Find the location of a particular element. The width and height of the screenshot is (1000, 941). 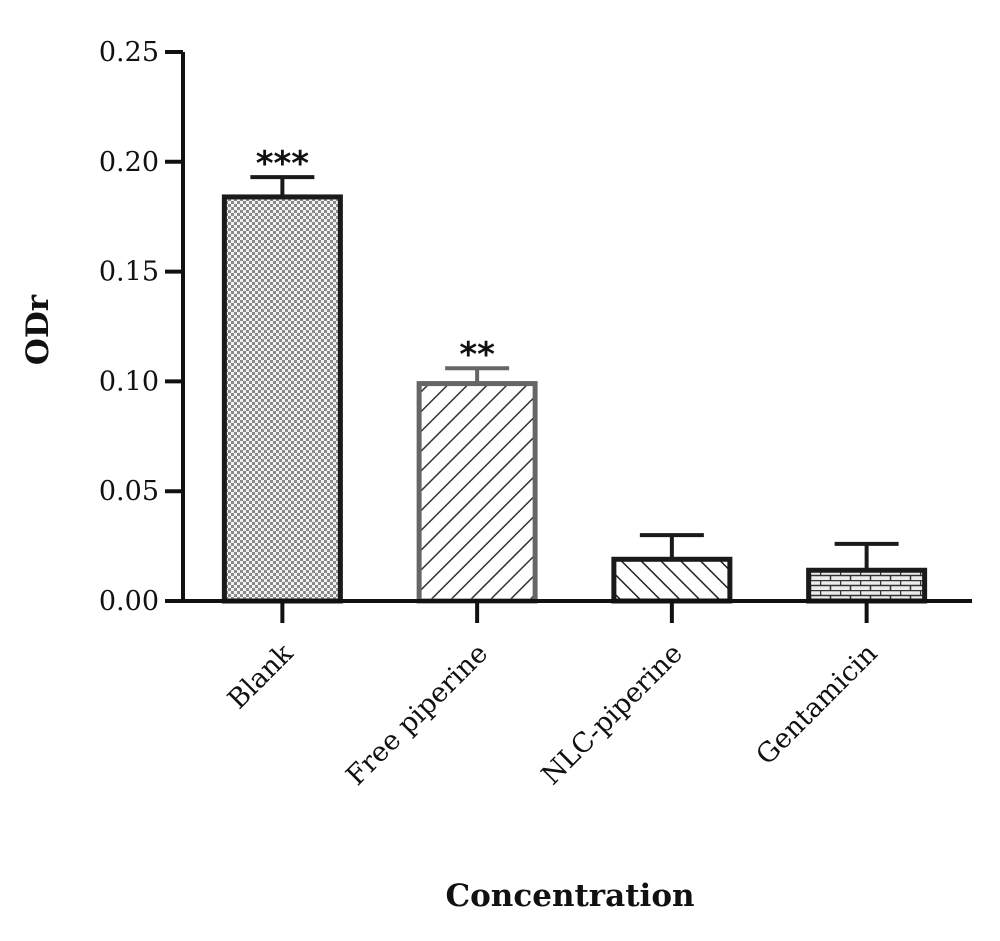

y-tick-label: 0.00 is located at coordinates (129, 601).